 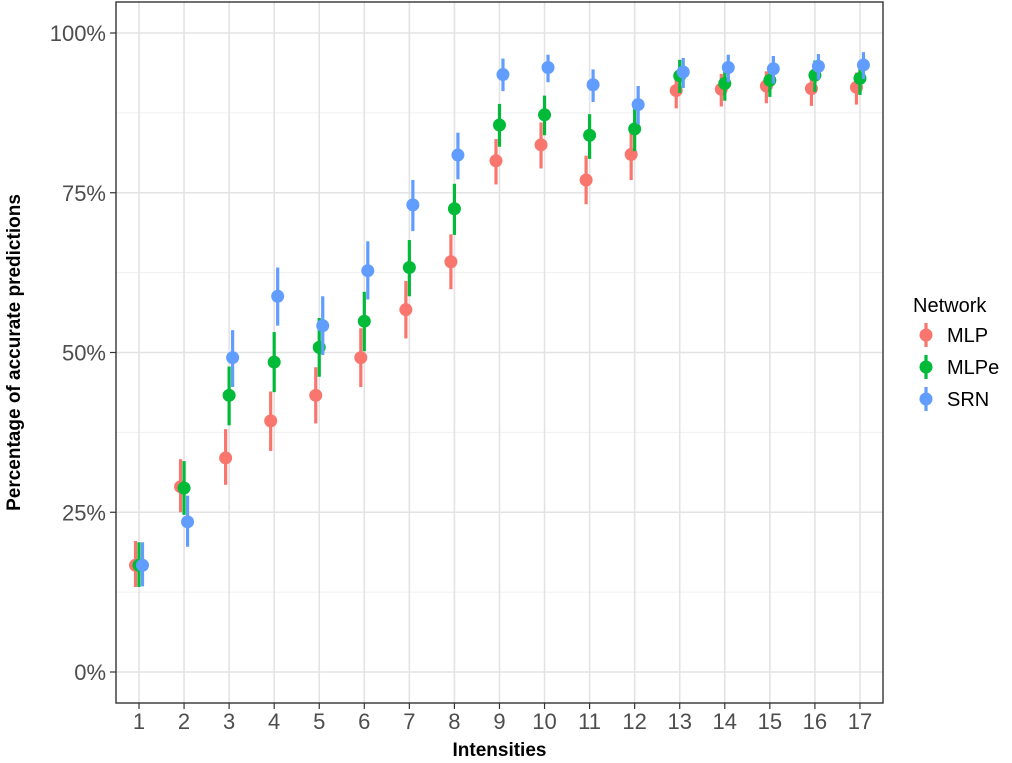 I want to click on legend-label: MLPe, so click(x=973, y=368).